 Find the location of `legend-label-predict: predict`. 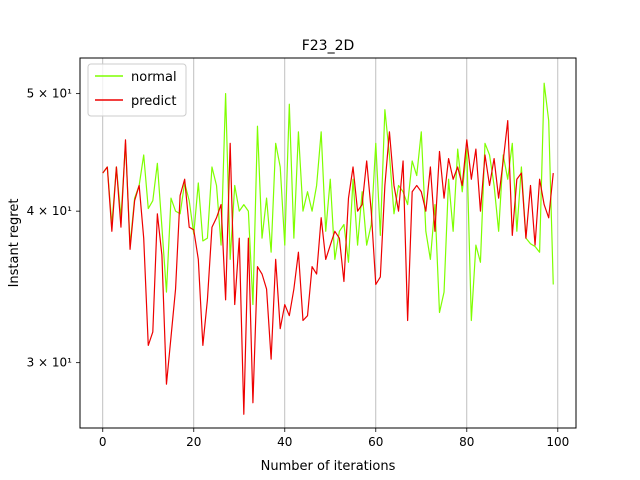

legend-label-predict: predict is located at coordinates (153, 101).